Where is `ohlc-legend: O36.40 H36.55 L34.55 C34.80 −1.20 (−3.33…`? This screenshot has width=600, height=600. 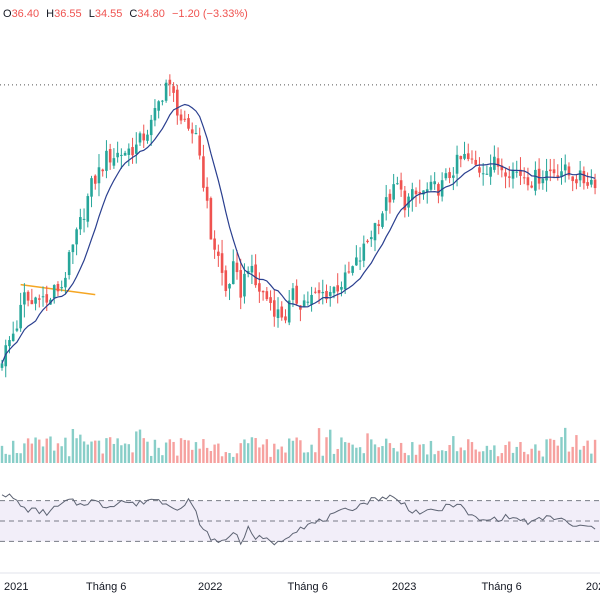 ohlc-legend: O36.40 H36.55 L34.55 C34.80 −1.20 (−3.33… is located at coordinates (125, 14).